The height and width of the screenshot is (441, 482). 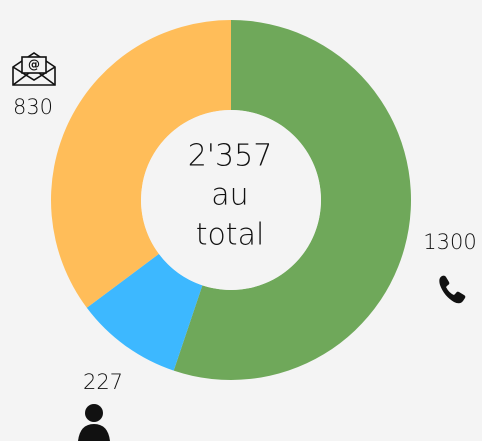 What do you see at coordinates (230, 156) in the screenshot?
I see `center-total: 2'357` at bounding box center [230, 156].